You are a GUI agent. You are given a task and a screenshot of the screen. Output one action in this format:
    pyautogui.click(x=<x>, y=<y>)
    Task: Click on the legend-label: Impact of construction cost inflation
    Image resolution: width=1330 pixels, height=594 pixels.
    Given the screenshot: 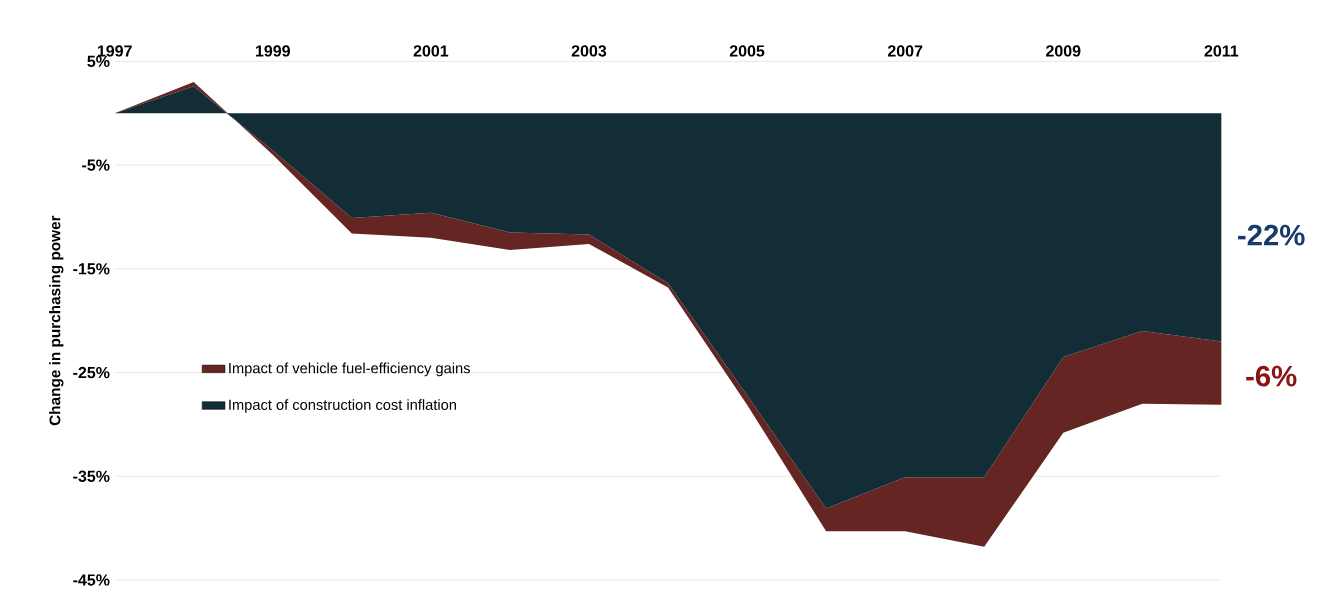 What is the action you would take?
    pyautogui.click(x=342, y=406)
    